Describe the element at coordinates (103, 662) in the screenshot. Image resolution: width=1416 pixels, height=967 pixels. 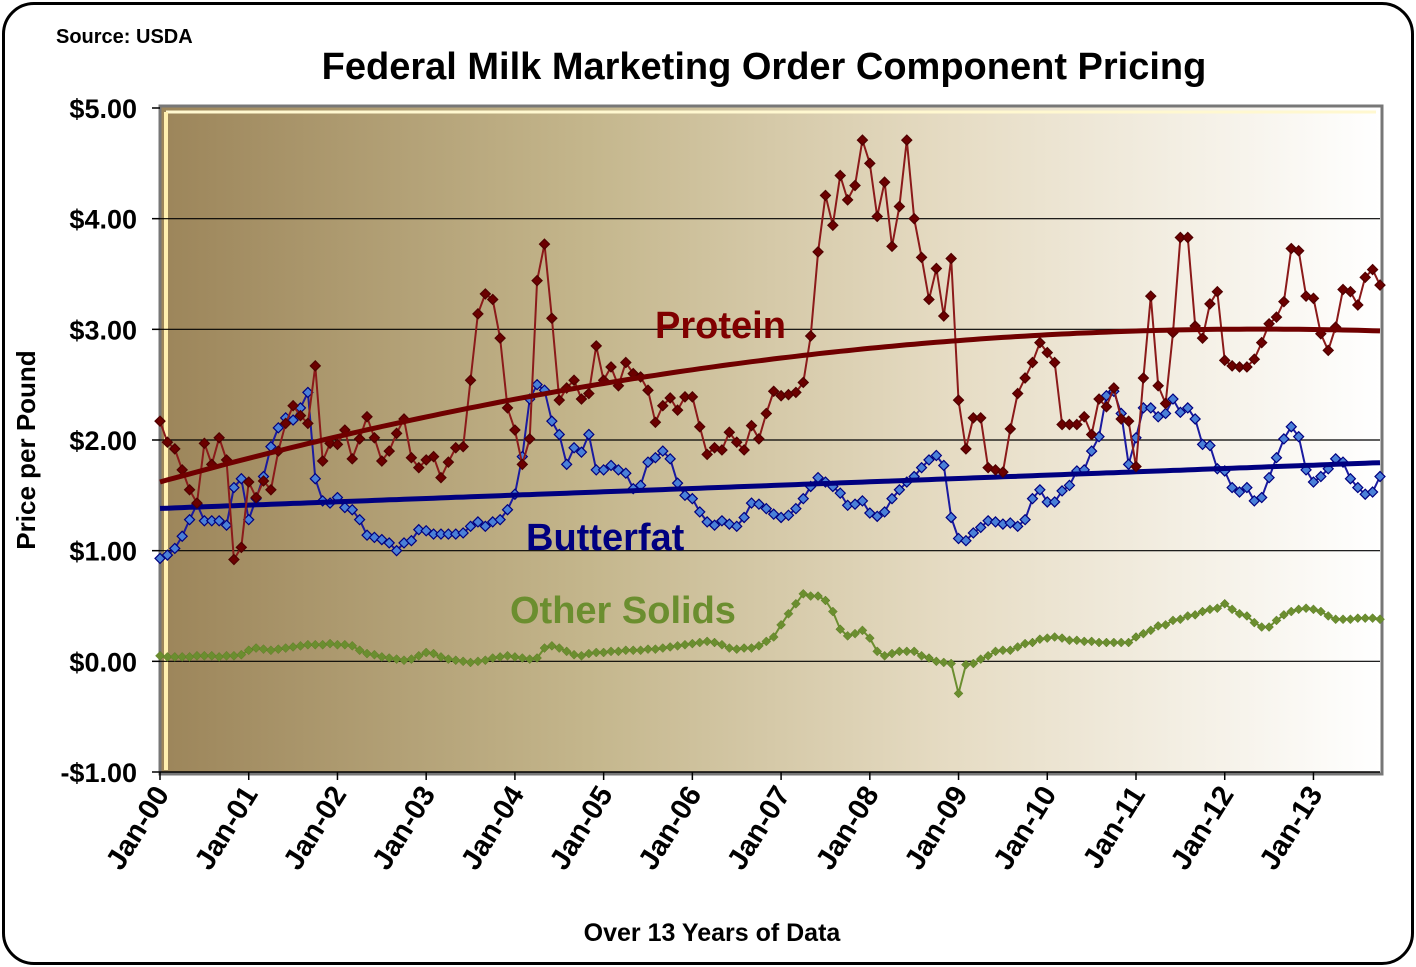
I see `y-tick-label: $0.00` at that location.